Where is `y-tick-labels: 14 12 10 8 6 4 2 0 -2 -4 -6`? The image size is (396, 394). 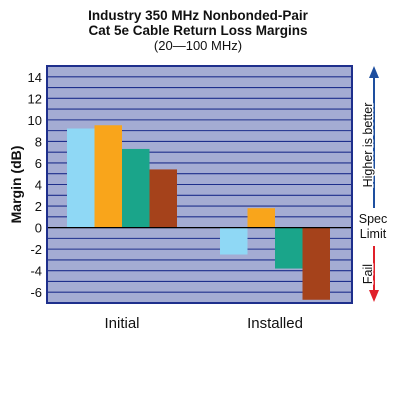 y-tick-labels: 14 12 10 8 6 4 2 0 -2 -4 -6 is located at coordinates (35, 185).